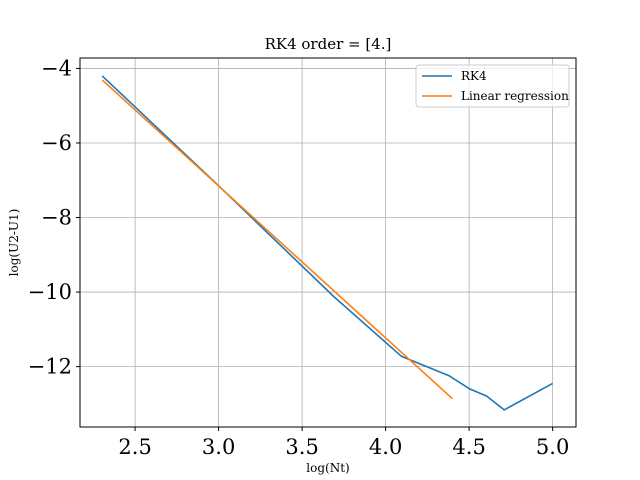 This screenshot has height=480, width=640. I want to click on x-tick-label: 4.0, so click(385, 447).